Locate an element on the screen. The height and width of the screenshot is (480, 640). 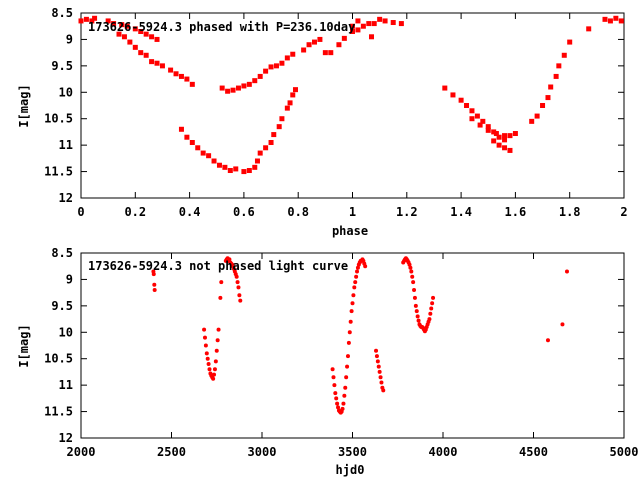
x-tick-label: 1.8 is located at coordinates (570, 212).